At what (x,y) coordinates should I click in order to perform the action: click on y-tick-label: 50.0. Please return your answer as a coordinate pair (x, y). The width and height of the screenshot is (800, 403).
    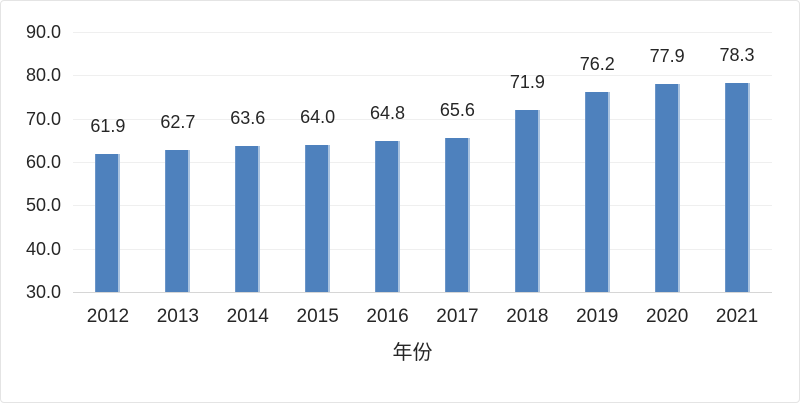
    Looking at the image, I should click on (43, 205).